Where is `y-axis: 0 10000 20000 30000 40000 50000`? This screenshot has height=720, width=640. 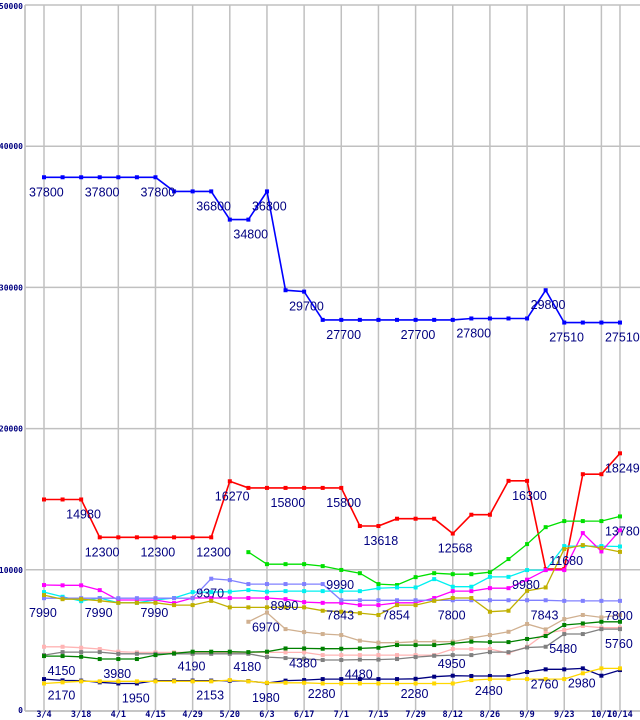 y-axis: 0 10000 20000 30000 40000 50000 is located at coordinates (11, 358).